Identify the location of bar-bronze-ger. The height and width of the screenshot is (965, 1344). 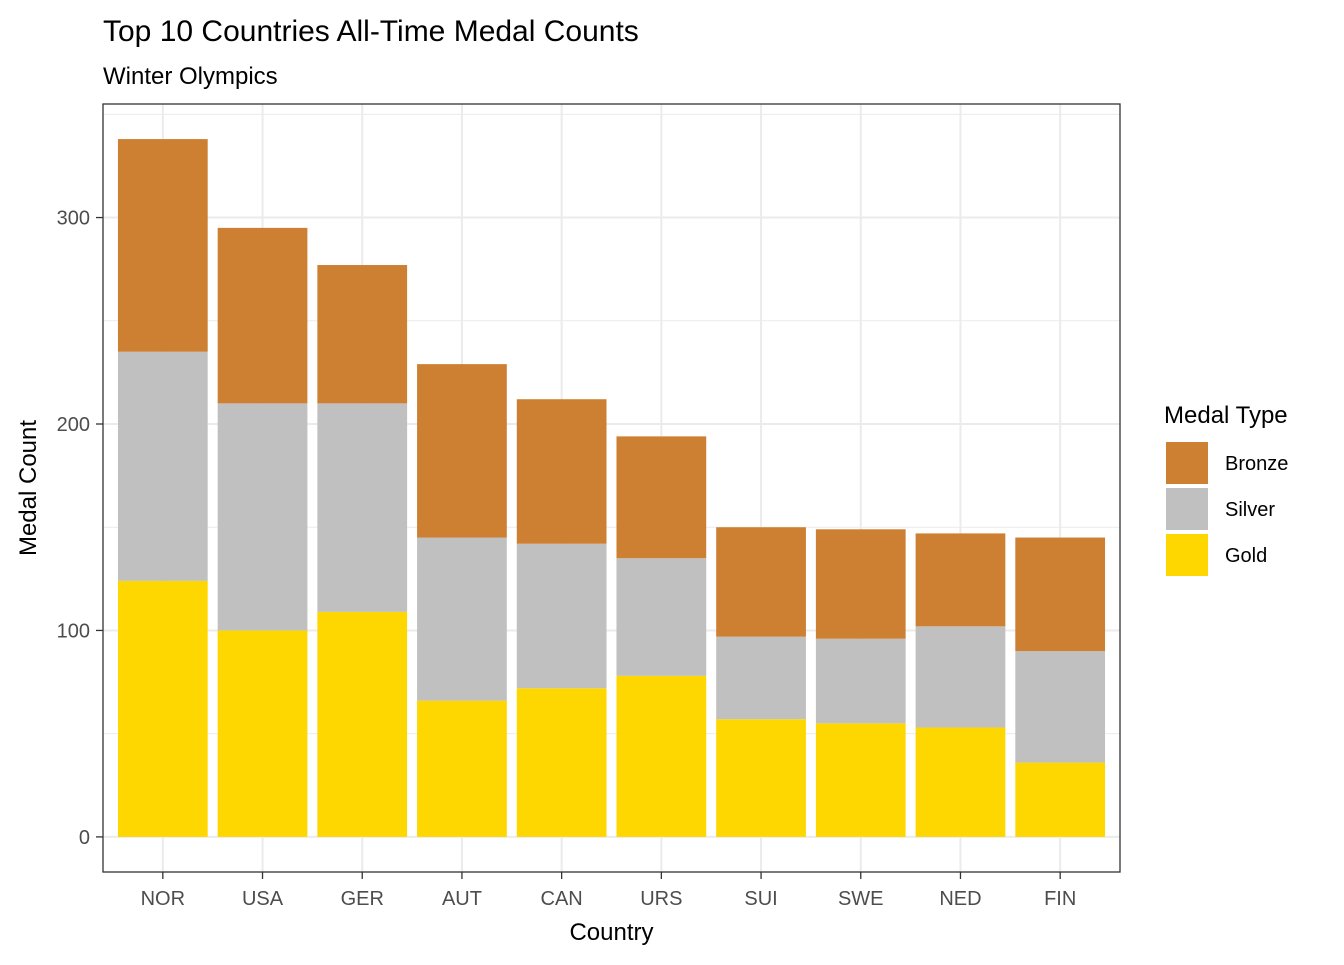
(362, 334).